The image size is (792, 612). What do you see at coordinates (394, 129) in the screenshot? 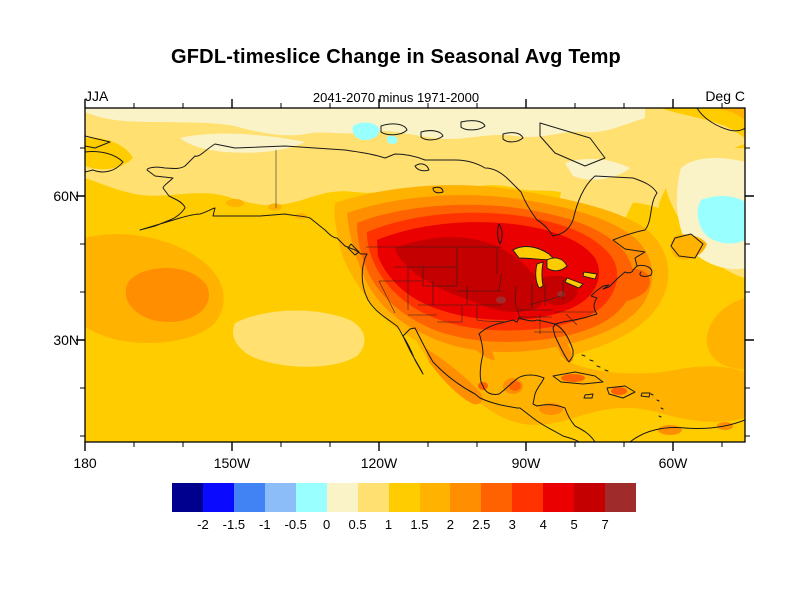
I see `island-victoria` at bounding box center [394, 129].